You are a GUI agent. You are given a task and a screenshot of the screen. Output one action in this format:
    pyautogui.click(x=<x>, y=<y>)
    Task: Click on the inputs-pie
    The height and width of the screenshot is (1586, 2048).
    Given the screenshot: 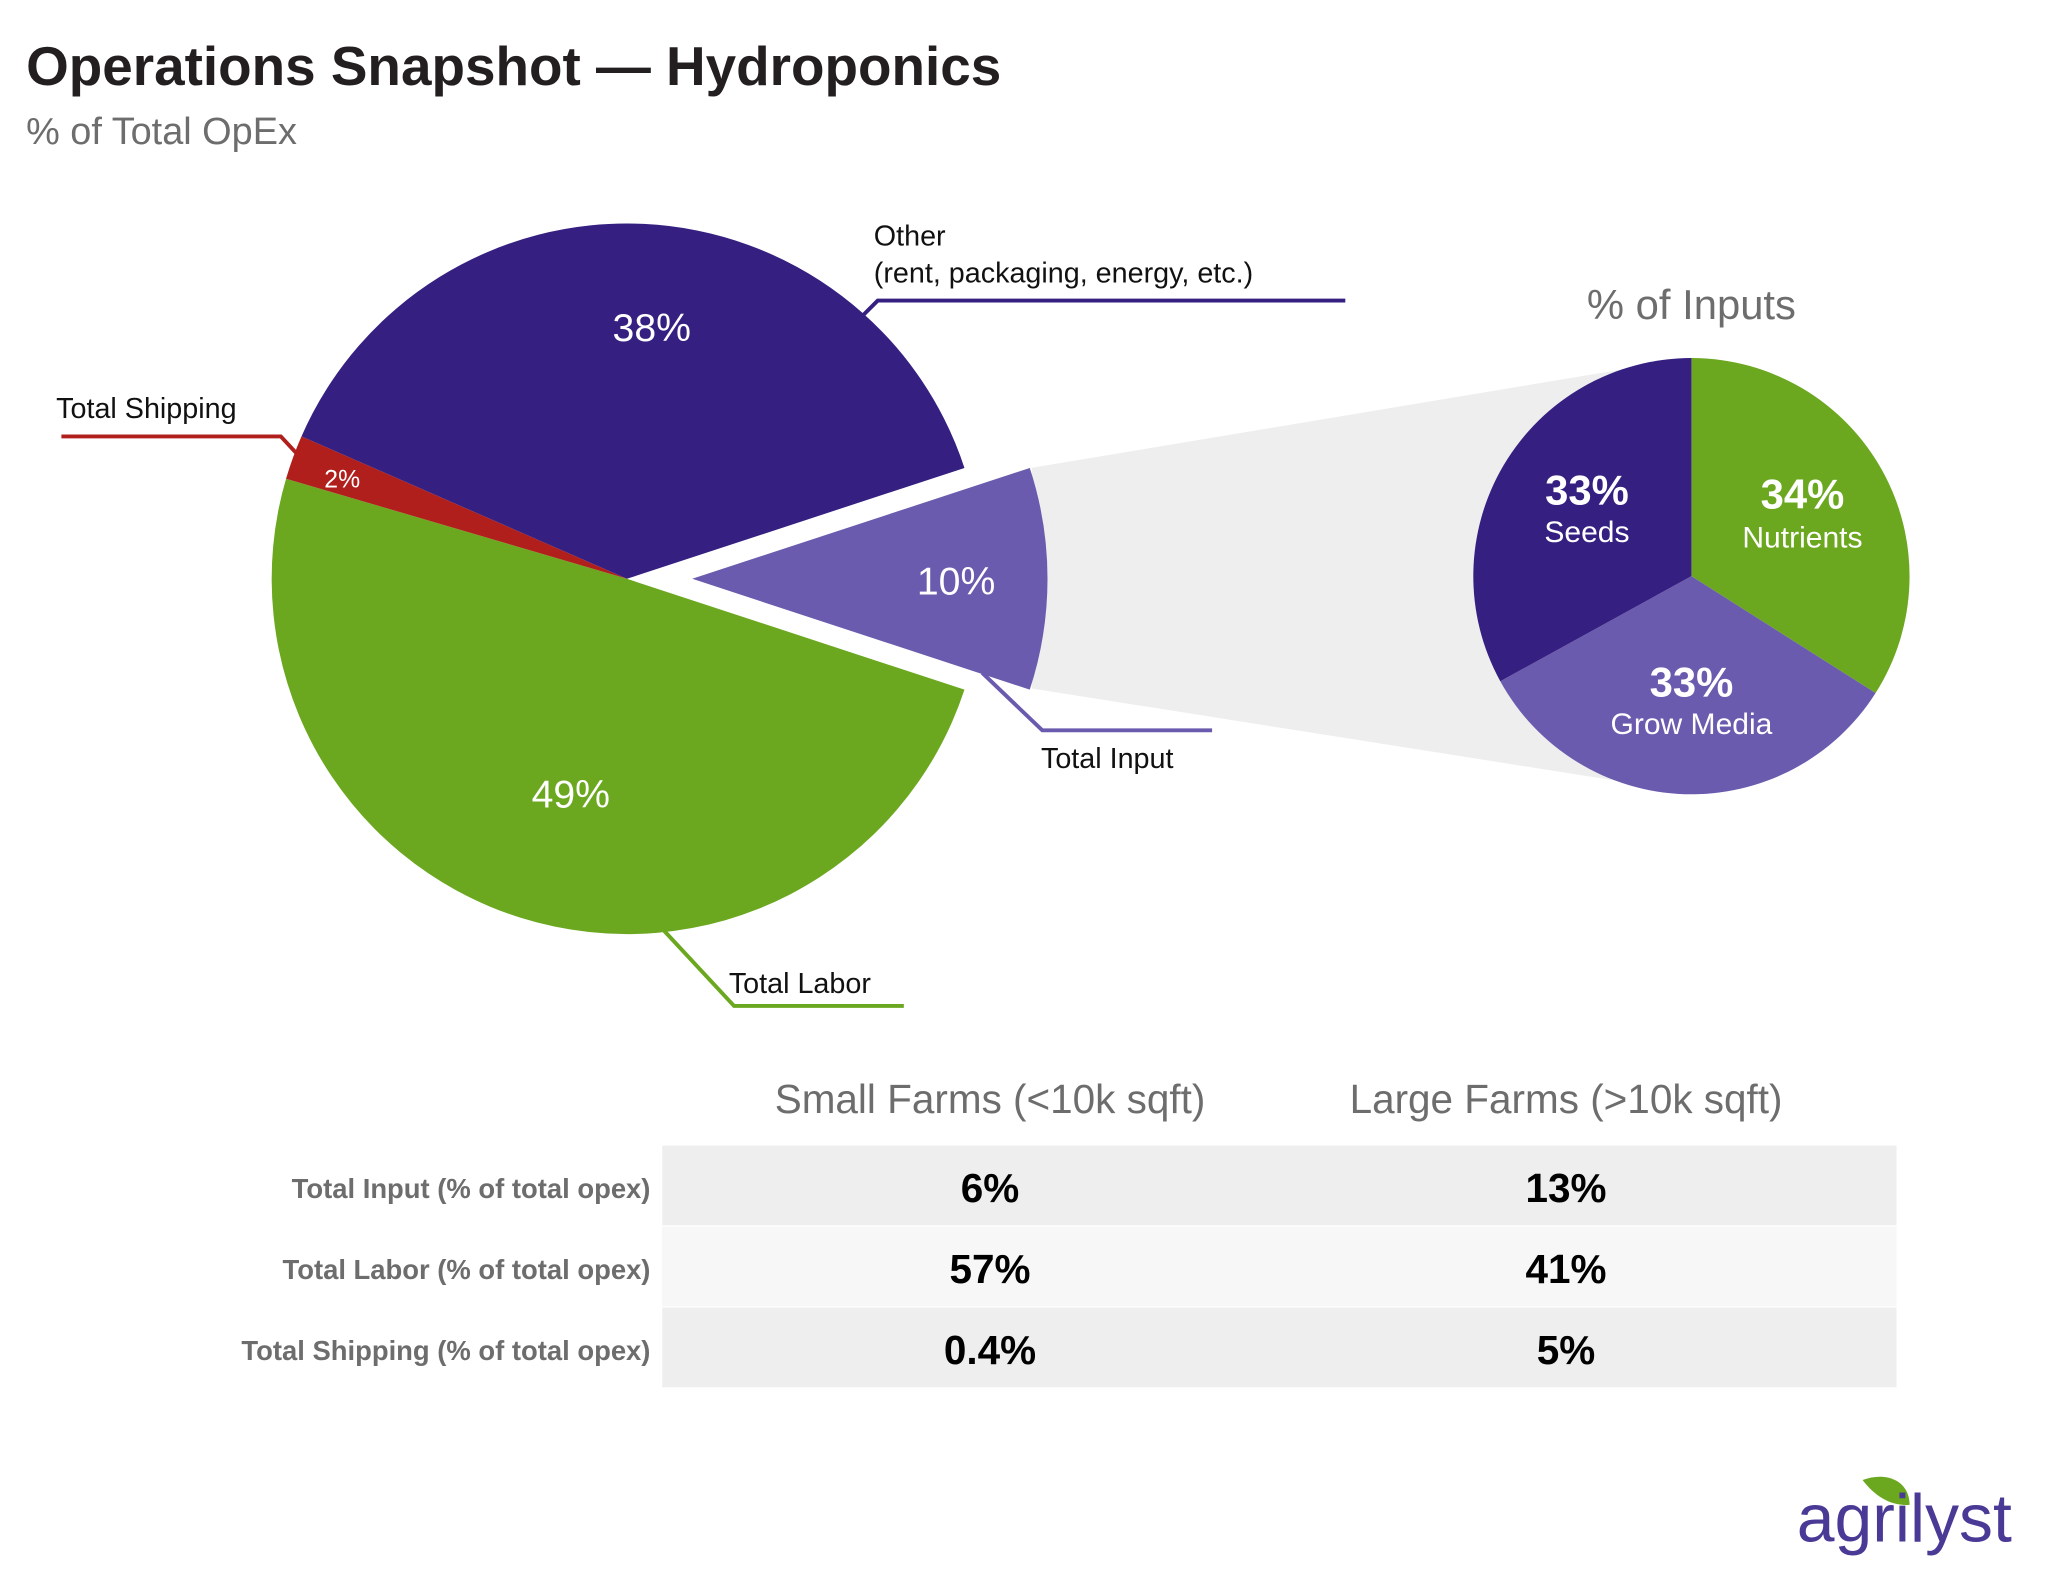 What is the action you would take?
    pyautogui.click(x=1691, y=576)
    